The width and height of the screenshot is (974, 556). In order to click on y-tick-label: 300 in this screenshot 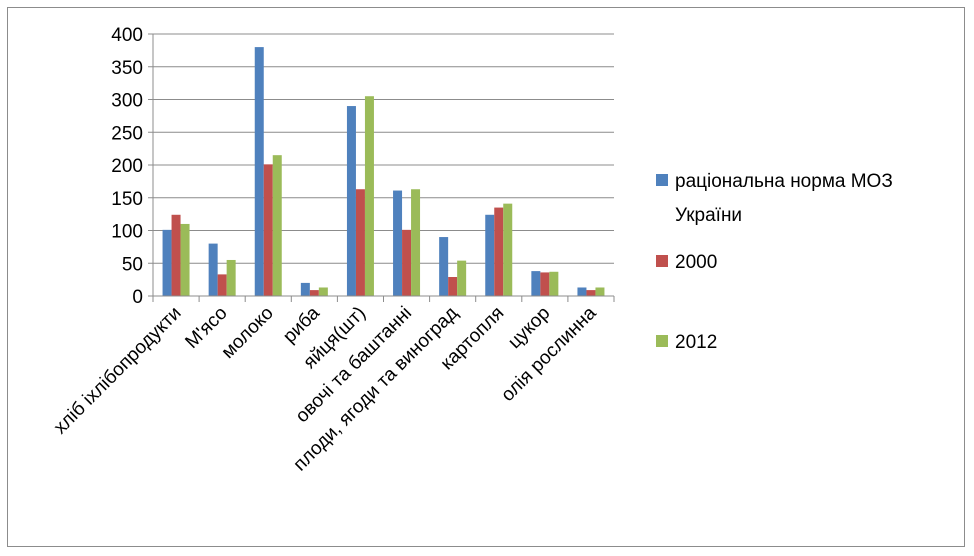, I will do `click(127, 101)`.